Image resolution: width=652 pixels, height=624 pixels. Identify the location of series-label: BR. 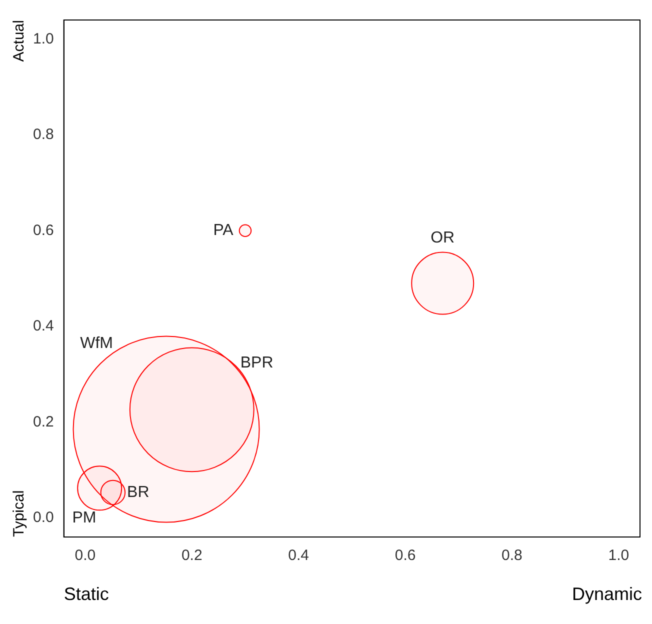
(138, 492).